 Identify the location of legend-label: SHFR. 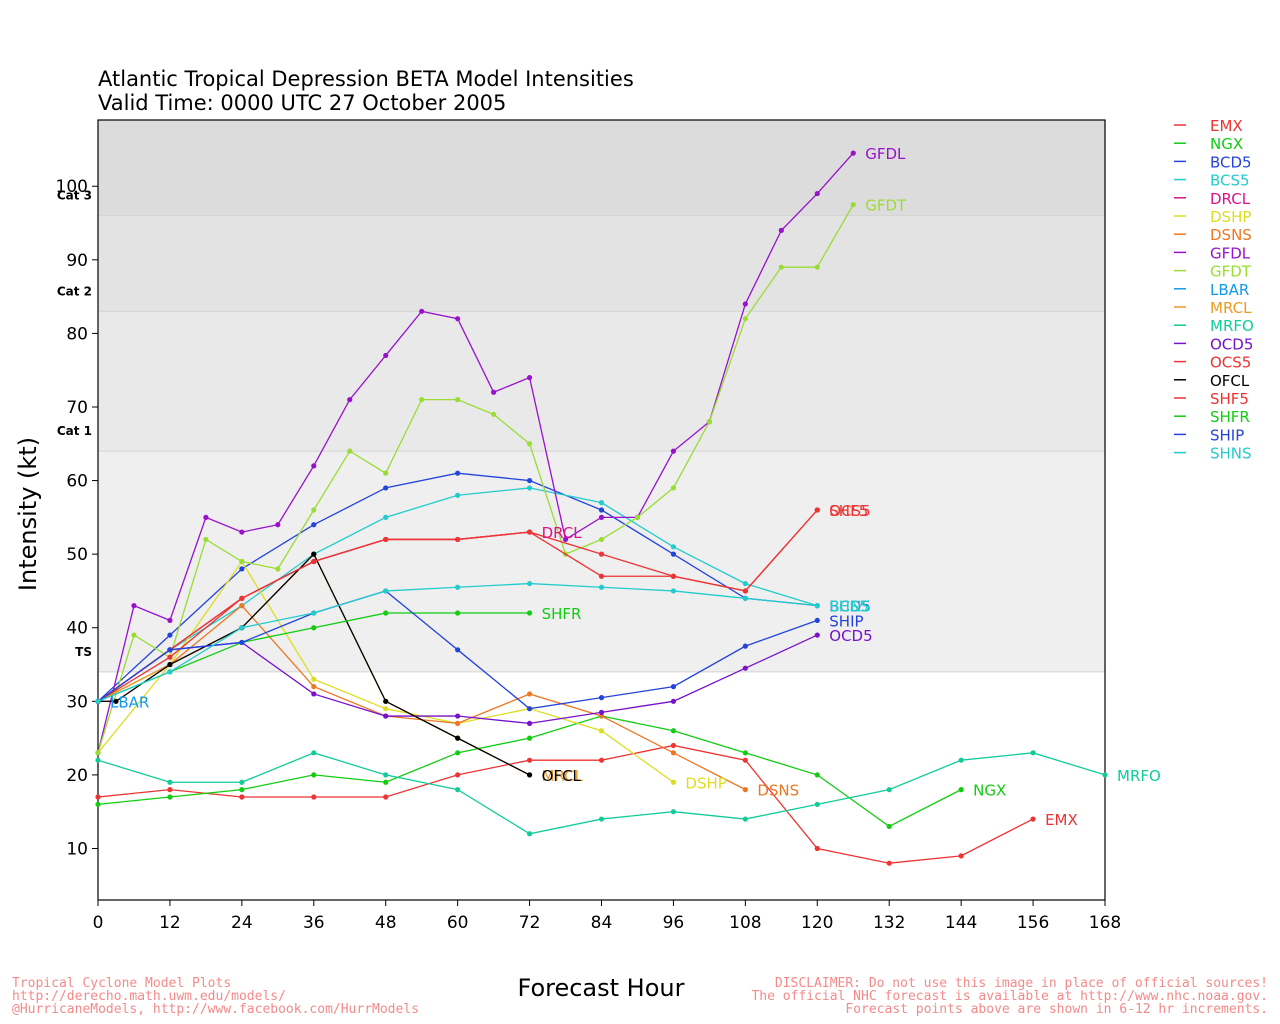
(1230, 417).